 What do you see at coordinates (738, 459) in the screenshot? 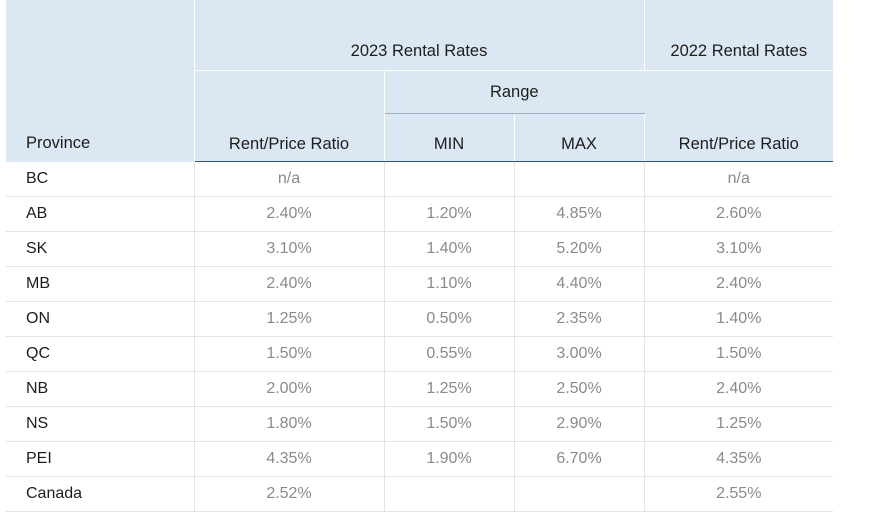
I see `rent-price-2022-cell: 4.35%` at bounding box center [738, 459].